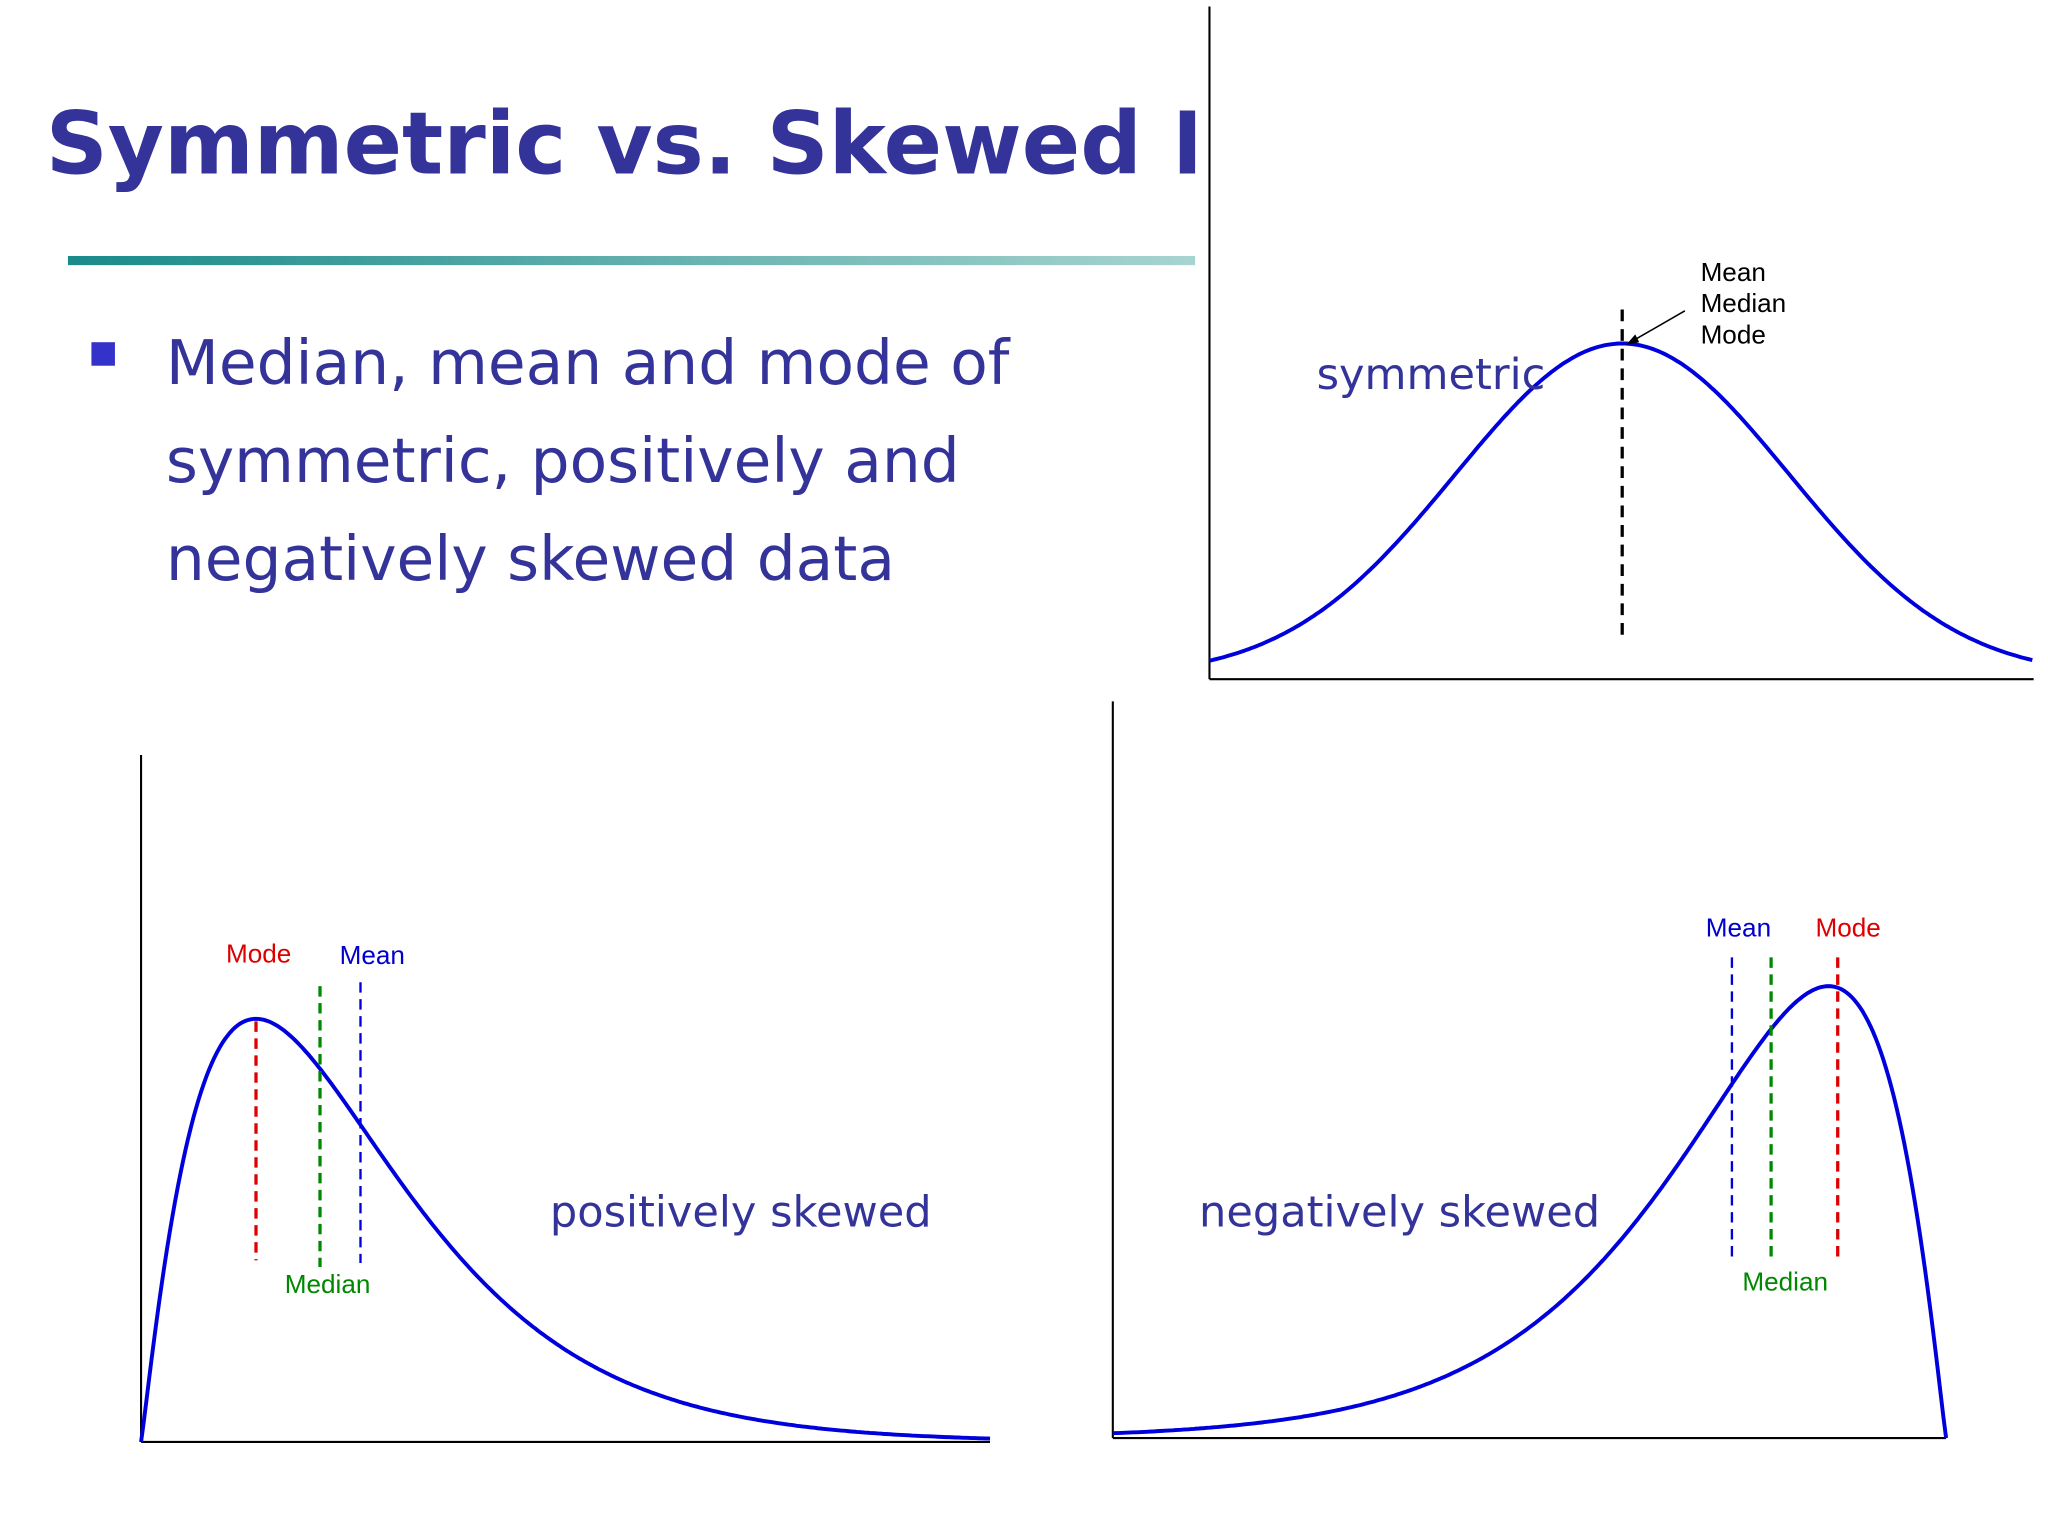 The image size is (2048, 1536). I want to click on caption: positively skewed, so click(741, 1212).